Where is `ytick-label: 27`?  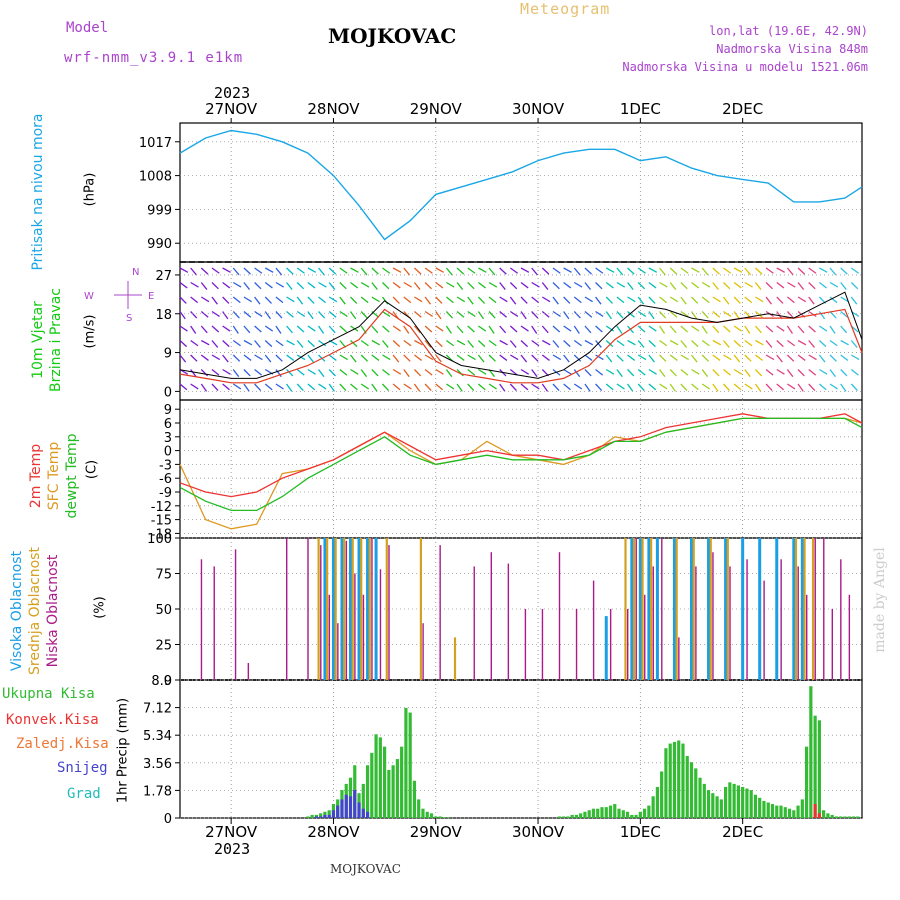
ytick-label: 27 is located at coordinates (163, 276).